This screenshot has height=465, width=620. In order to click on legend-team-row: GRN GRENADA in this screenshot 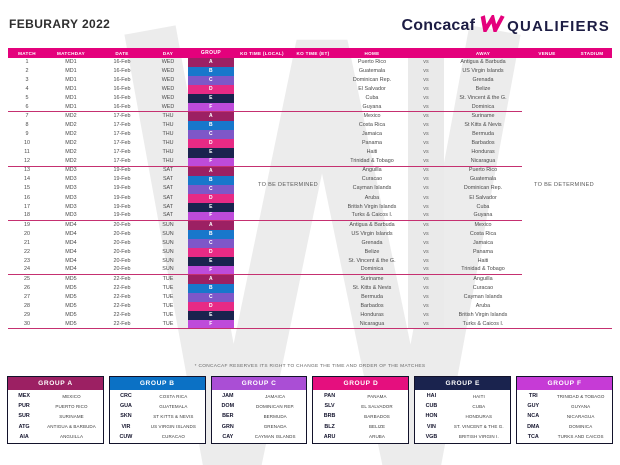, I will do `click(259, 427)`.